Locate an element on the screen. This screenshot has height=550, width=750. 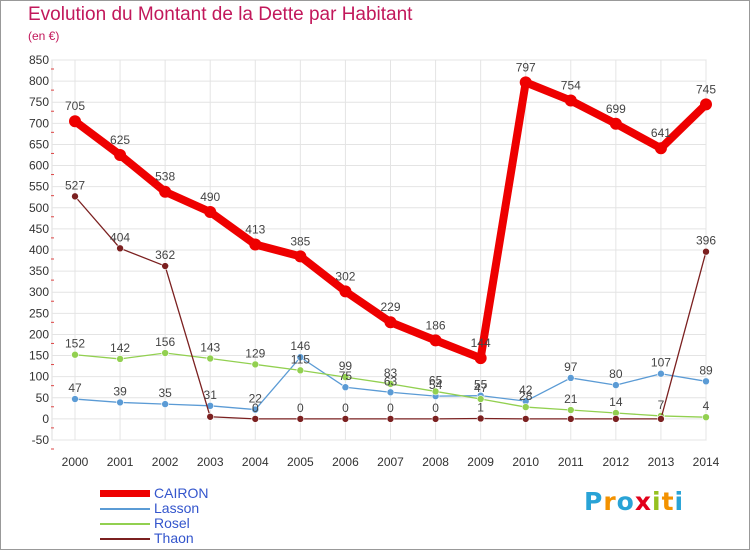
data-label-thaon: 527 is located at coordinates (75, 185).